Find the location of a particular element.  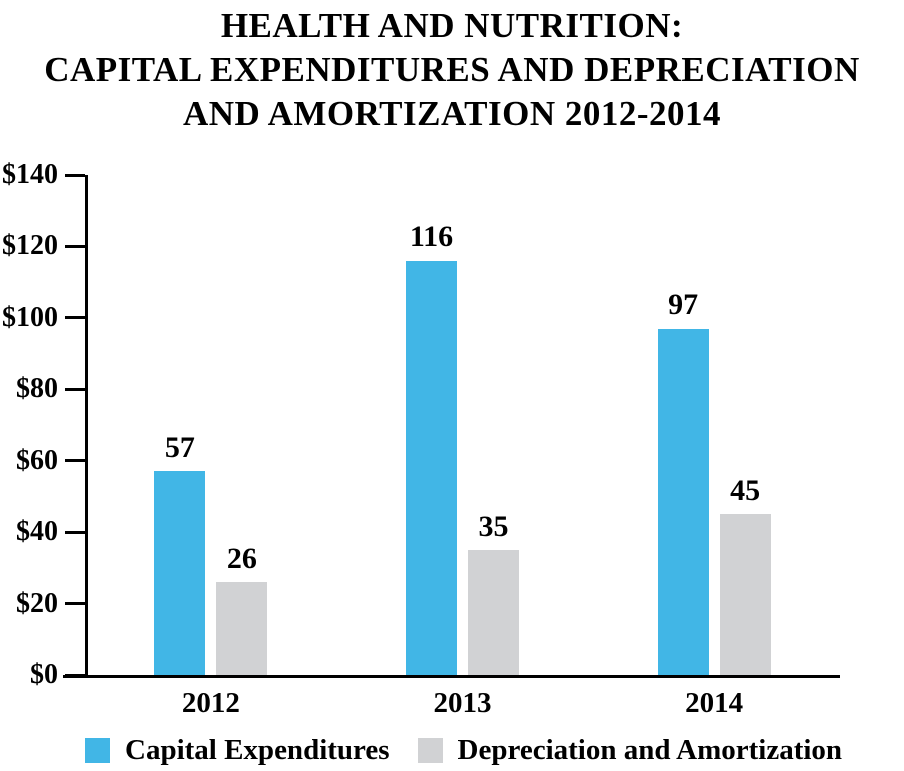

y-axis-tick-label-0: $0 is located at coordinates (44, 674).